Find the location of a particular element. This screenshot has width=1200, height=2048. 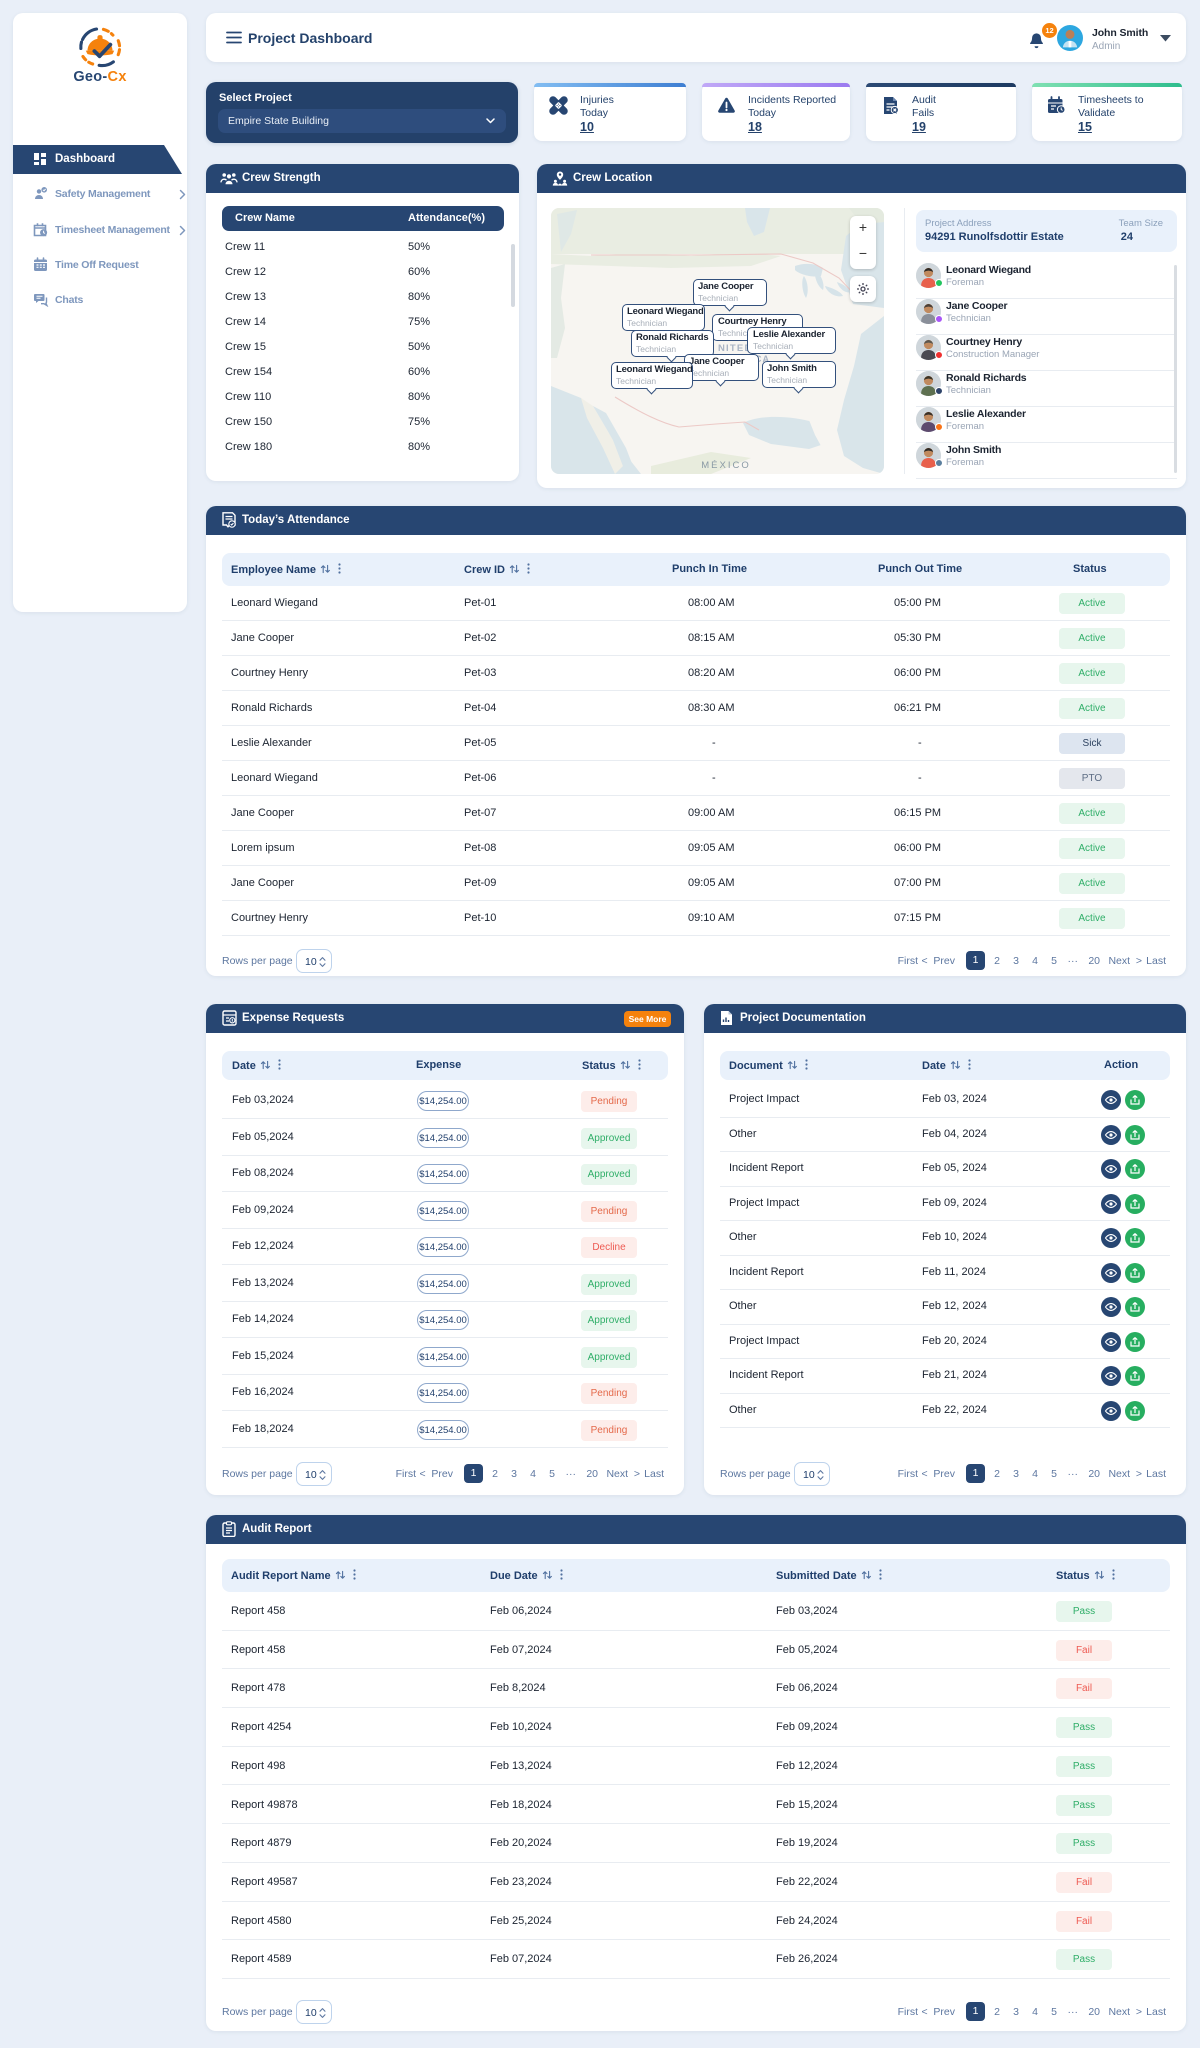

svg-text: NITED S is located at coordinates (741, 348).